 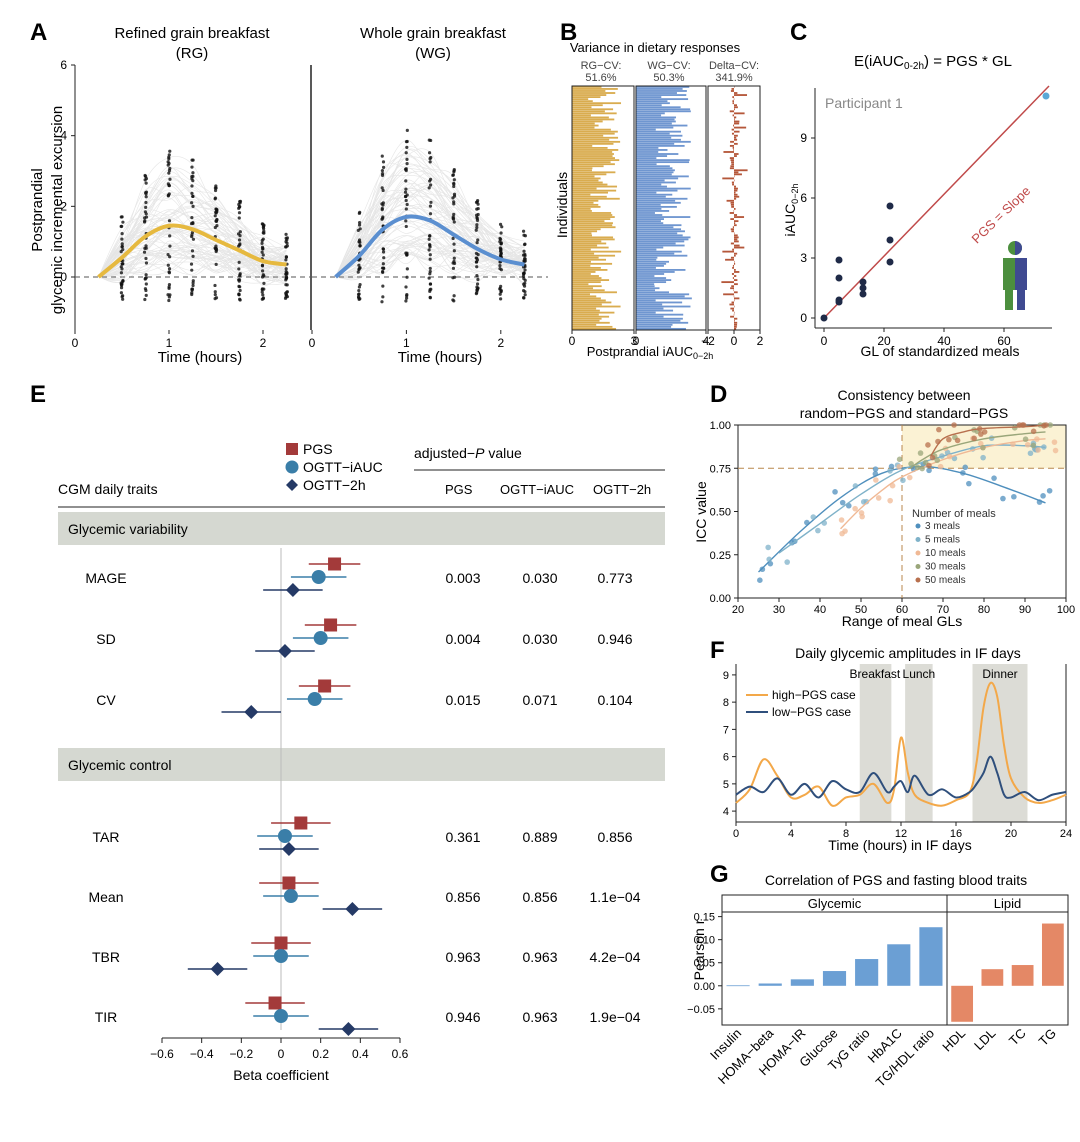 What do you see at coordinates (1004, 341) in the screenshot?
I see `panel-c-xtick-label: 60` at bounding box center [1004, 341].